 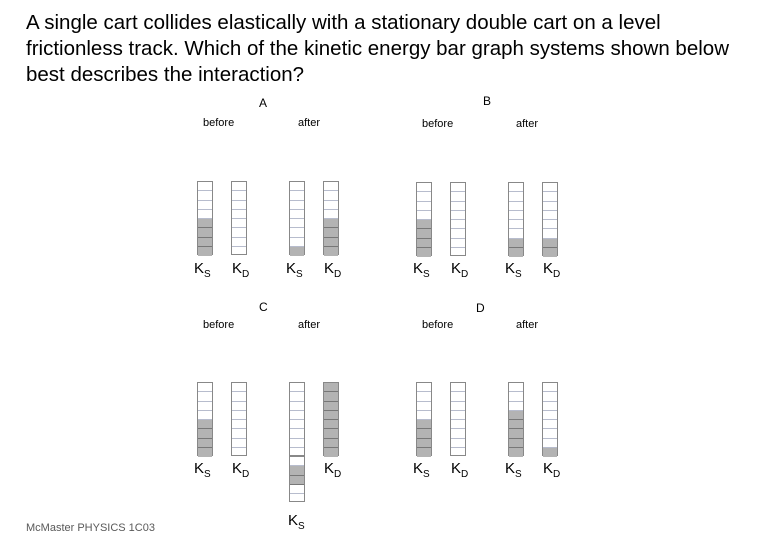 I want to click on option-letter-a: A, so click(x=263, y=103).